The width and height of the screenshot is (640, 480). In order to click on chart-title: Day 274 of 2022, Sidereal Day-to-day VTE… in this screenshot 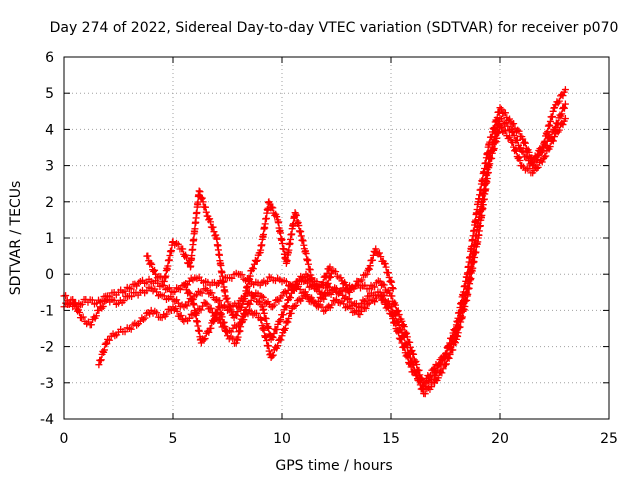, I will do `click(334, 28)`.